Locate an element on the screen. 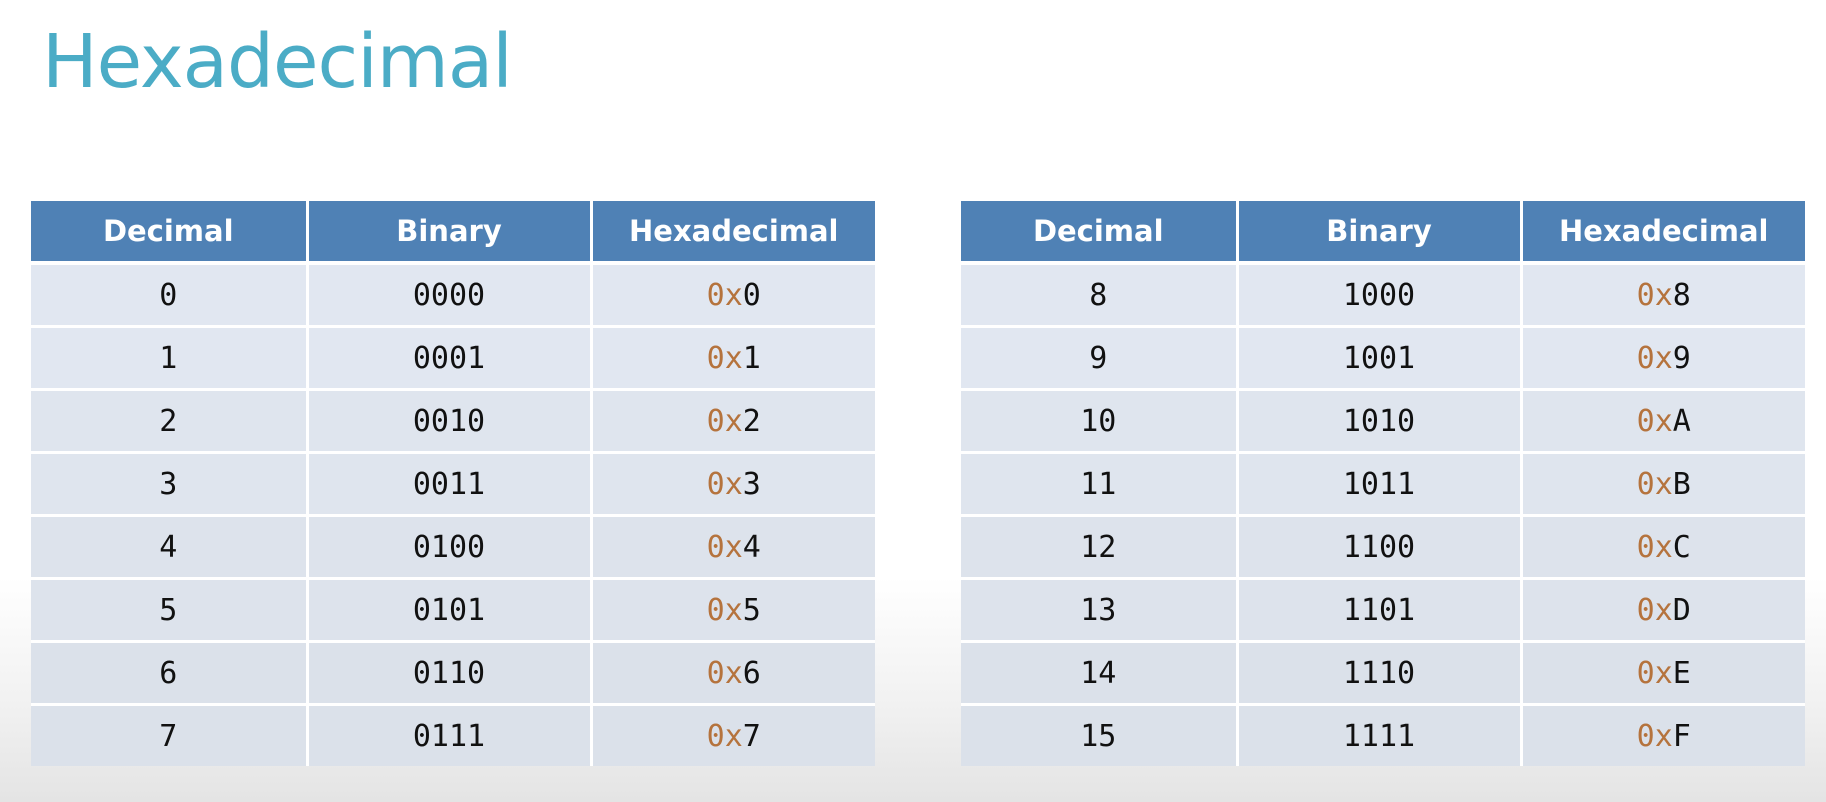 This screenshot has width=1826, height=802. hex-digit: 1 is located at coordinates (751, 358).